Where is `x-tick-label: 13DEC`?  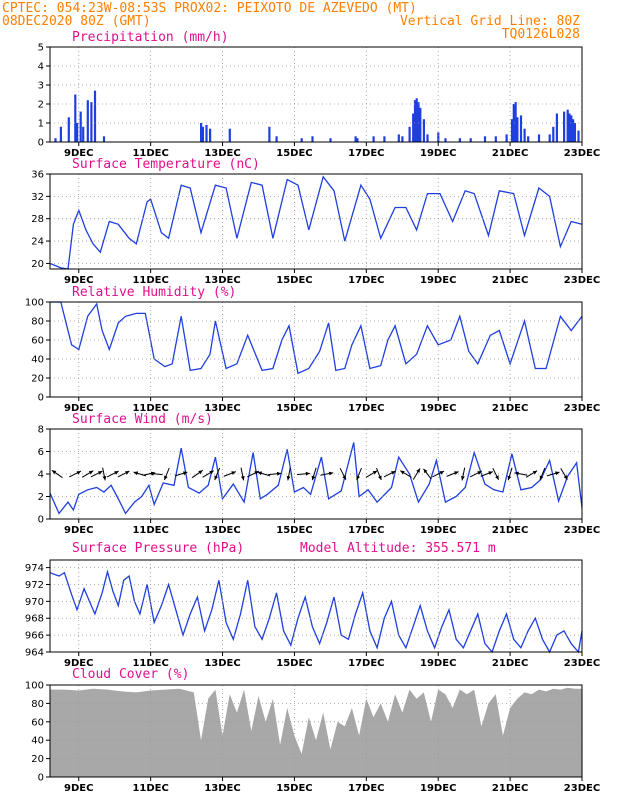
x-tick-label: 13DEC is located at coordinates (222, 280).